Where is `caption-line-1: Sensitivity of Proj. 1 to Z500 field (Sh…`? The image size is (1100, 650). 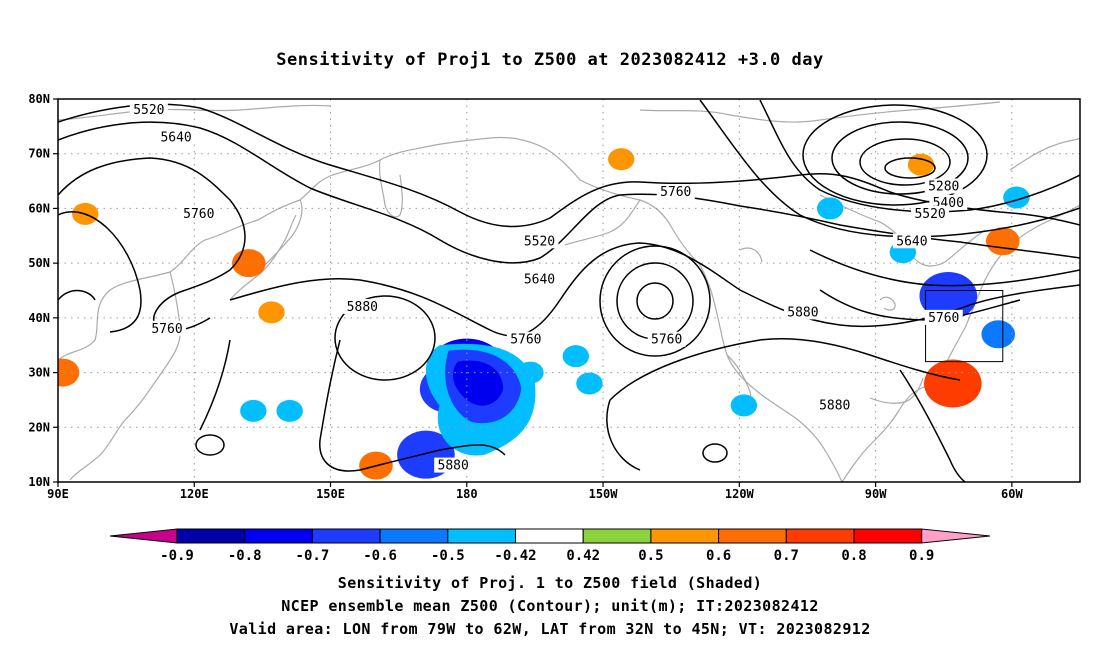 caption-line-1: Sensitivity of Proj. 1 to Z500 field (Sh… is located at coordinates (550, 583).